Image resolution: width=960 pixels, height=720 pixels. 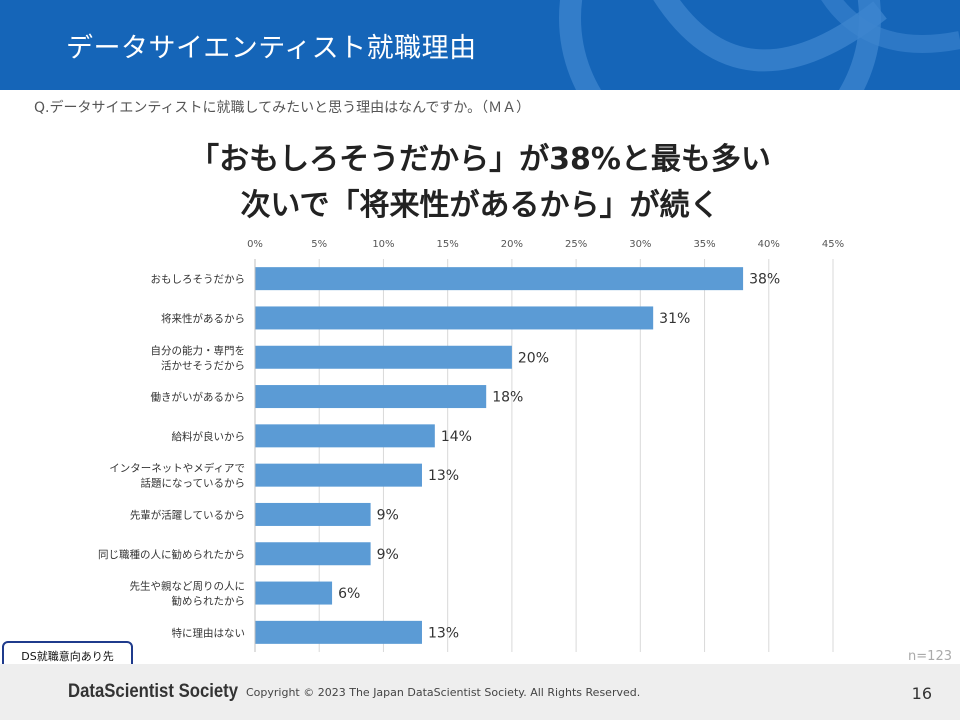 What do you see at coordinates (480, 205) in the screenshot?
I see `headline-line-2: 次いで「将来性があるから」が続く` at bounding box center [480, 205].